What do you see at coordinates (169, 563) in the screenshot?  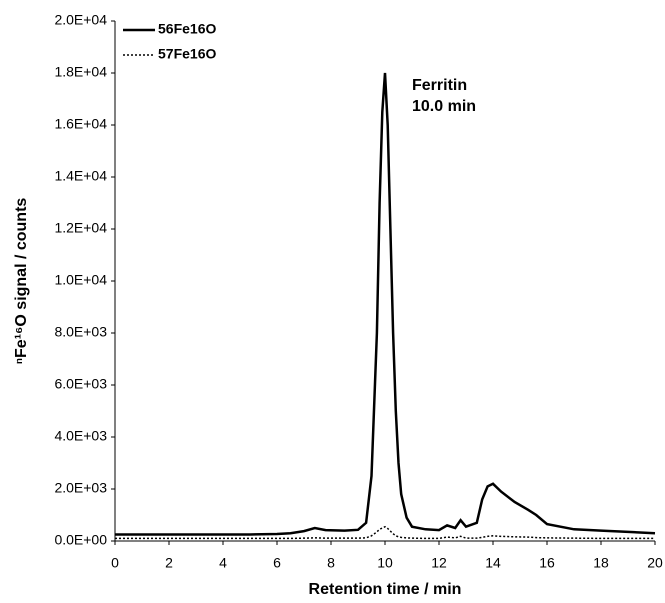 I see `x-tick-label: 2` at bounding box center [169, 563].